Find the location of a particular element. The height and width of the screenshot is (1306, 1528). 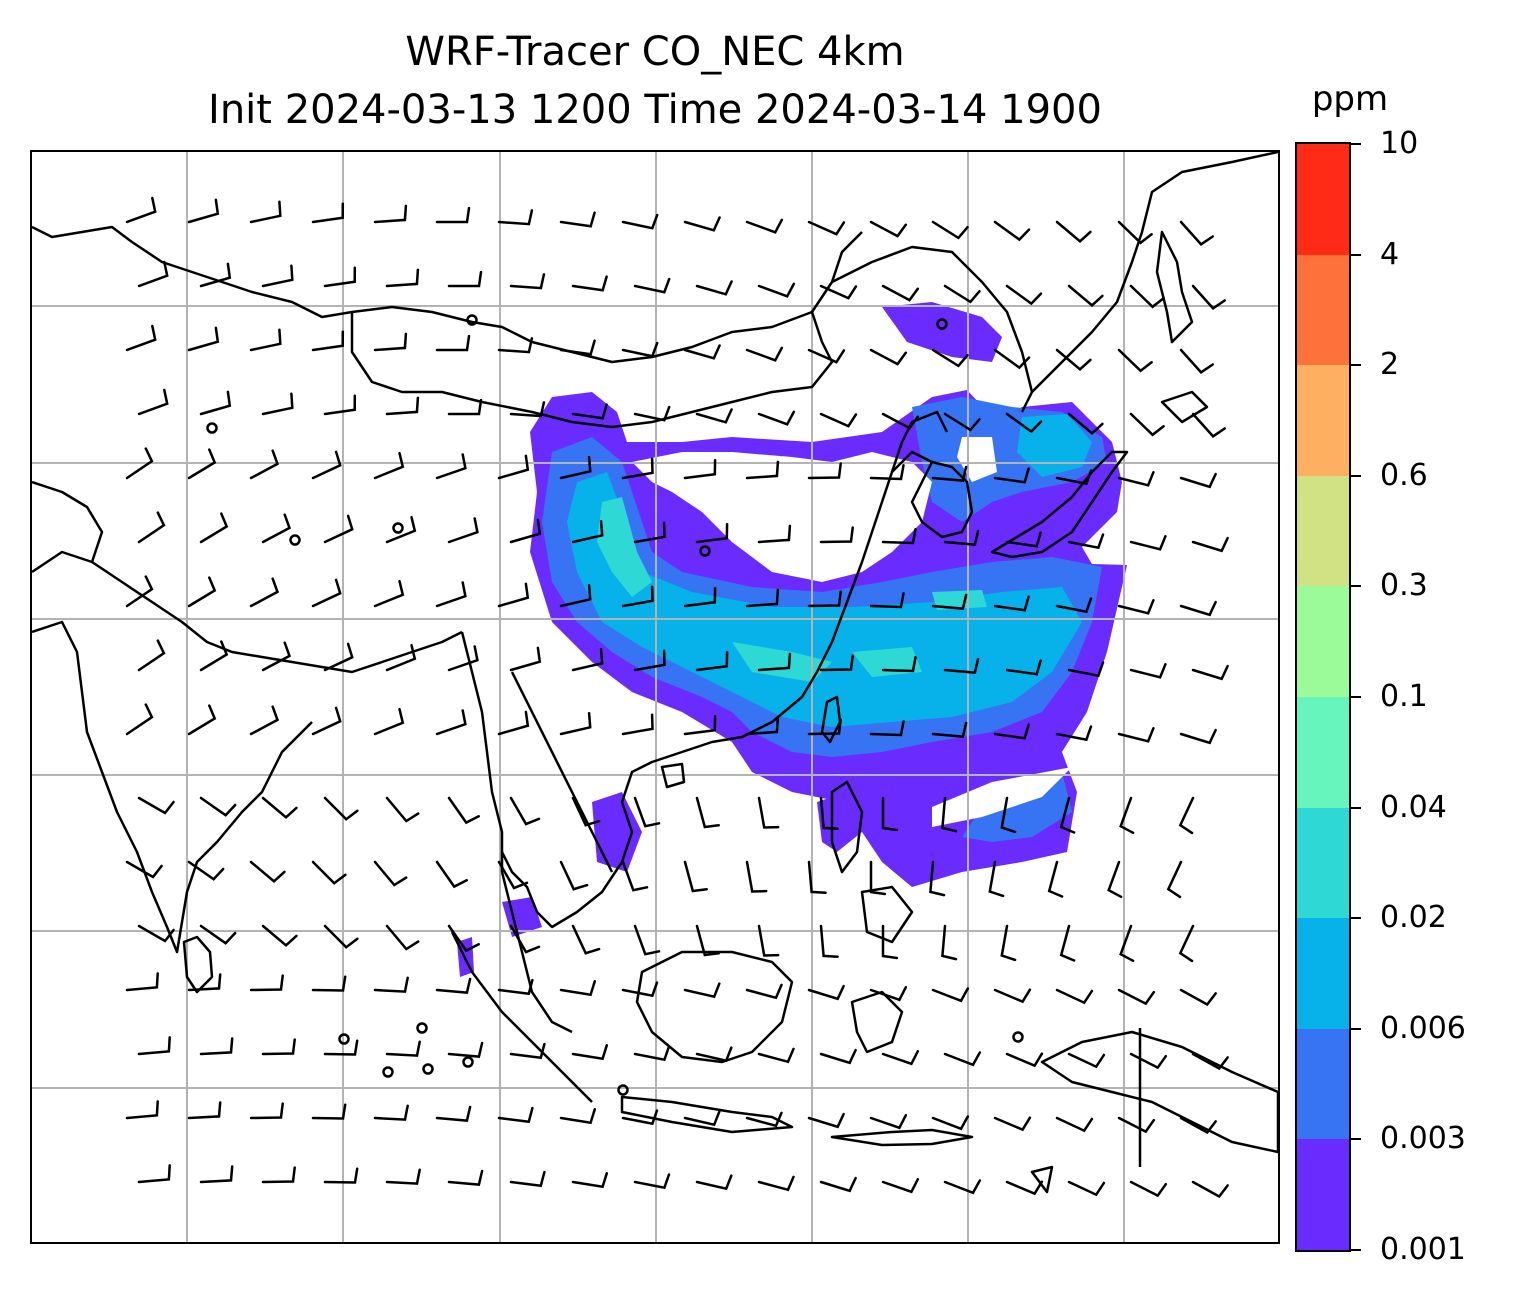

coast-russia-far-east is located at coordinates (1154, 272).